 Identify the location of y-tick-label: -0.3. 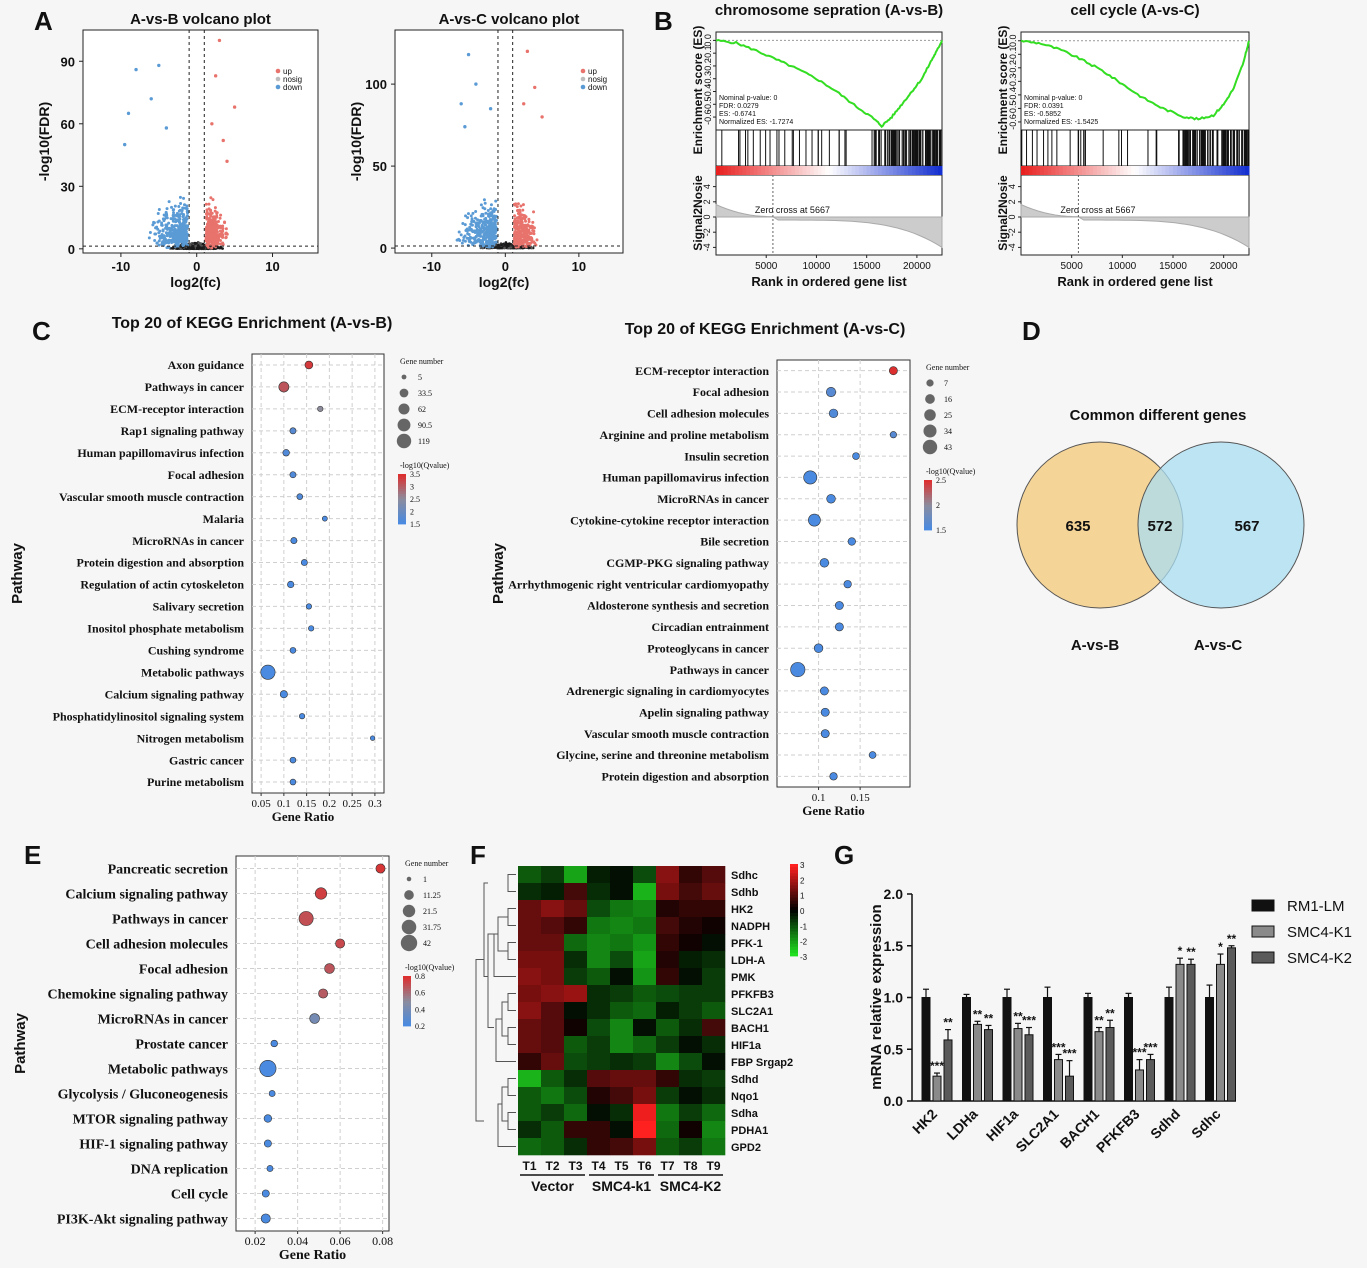
(1013, 82).